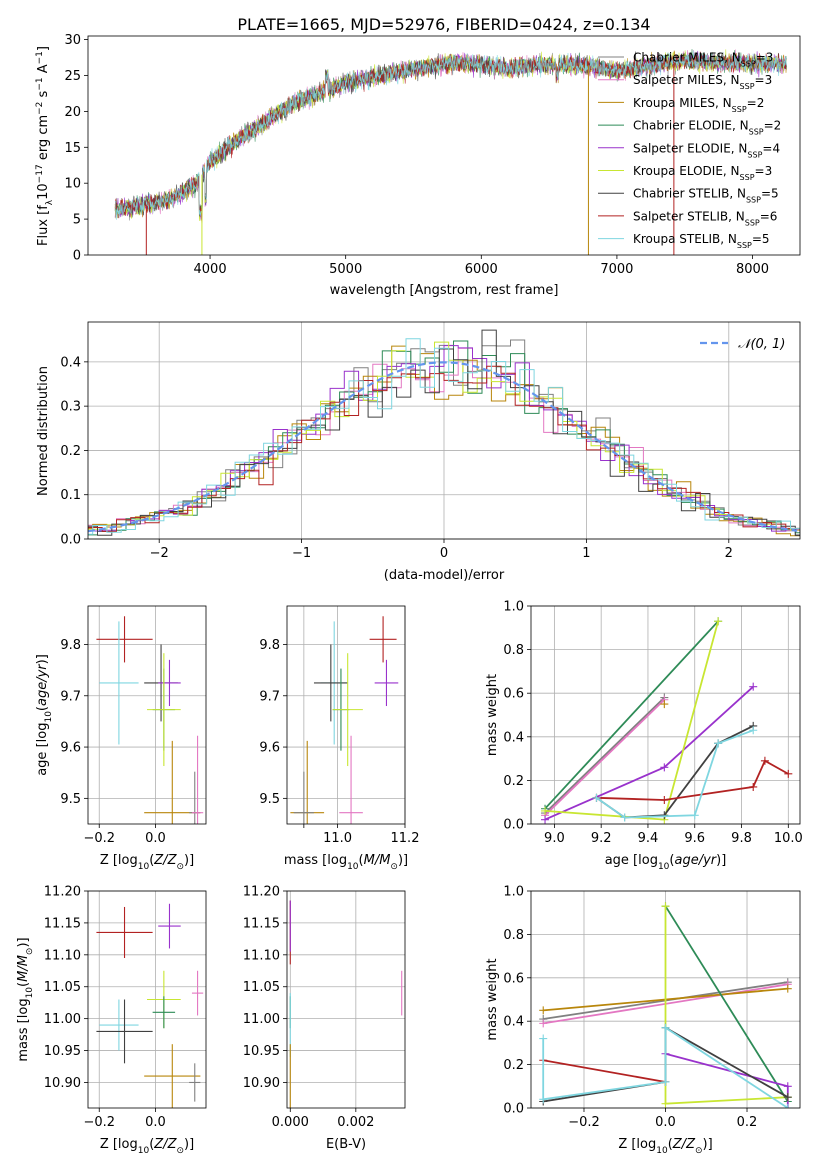  Describe the element at coordinates (616, 269) in the screenshot. I see `x-tick-label: 7000` at that location.